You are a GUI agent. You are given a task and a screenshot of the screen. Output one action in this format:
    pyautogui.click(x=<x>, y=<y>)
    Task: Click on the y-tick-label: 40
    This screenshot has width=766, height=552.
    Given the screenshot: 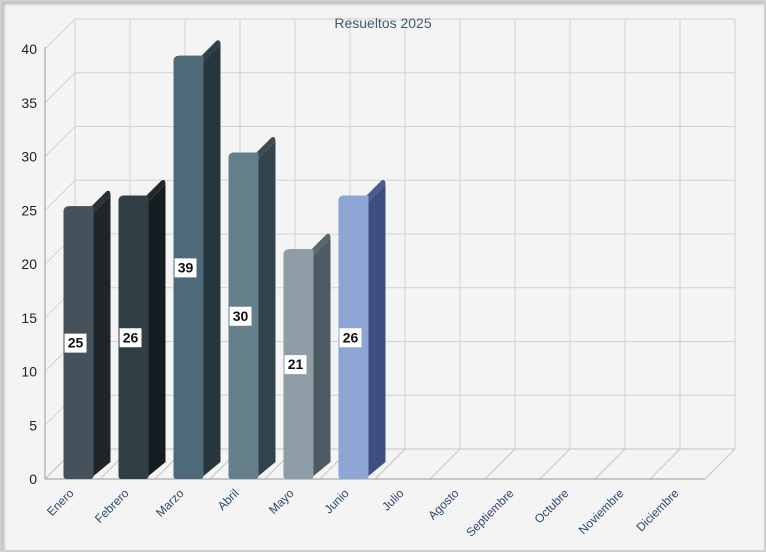 What is the action you would take?
    pyautogui.click(x=29, y=49)
    